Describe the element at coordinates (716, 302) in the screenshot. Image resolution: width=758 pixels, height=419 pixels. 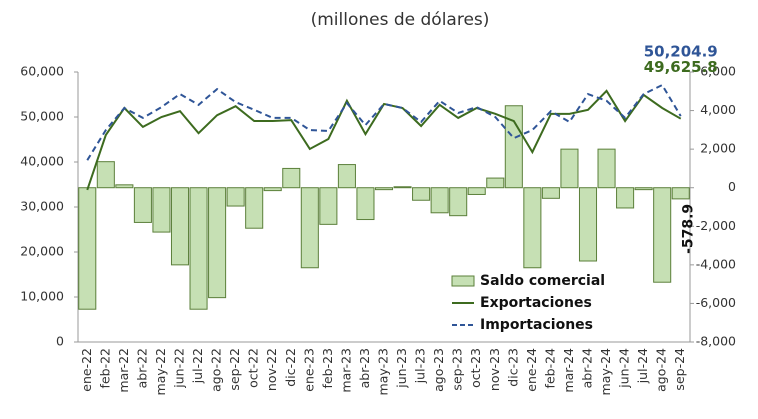
I see `y2-tick-label: -6,000` at that location.